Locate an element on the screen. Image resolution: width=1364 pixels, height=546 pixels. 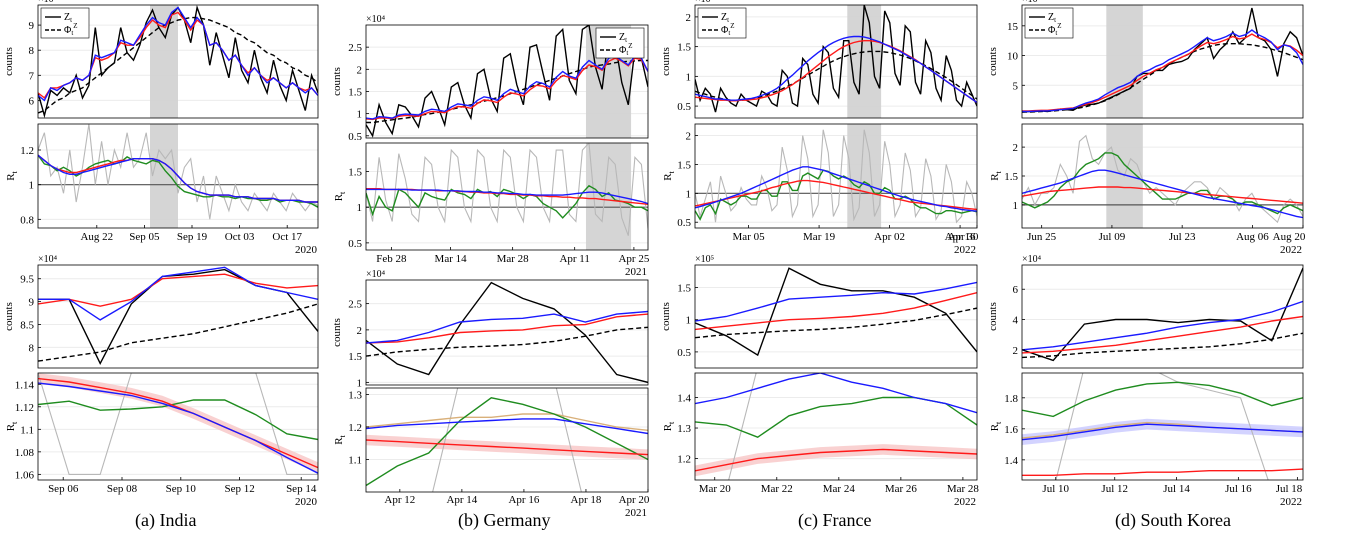
france-bottom-rt-series-blue is located at coordinates (836, 393).